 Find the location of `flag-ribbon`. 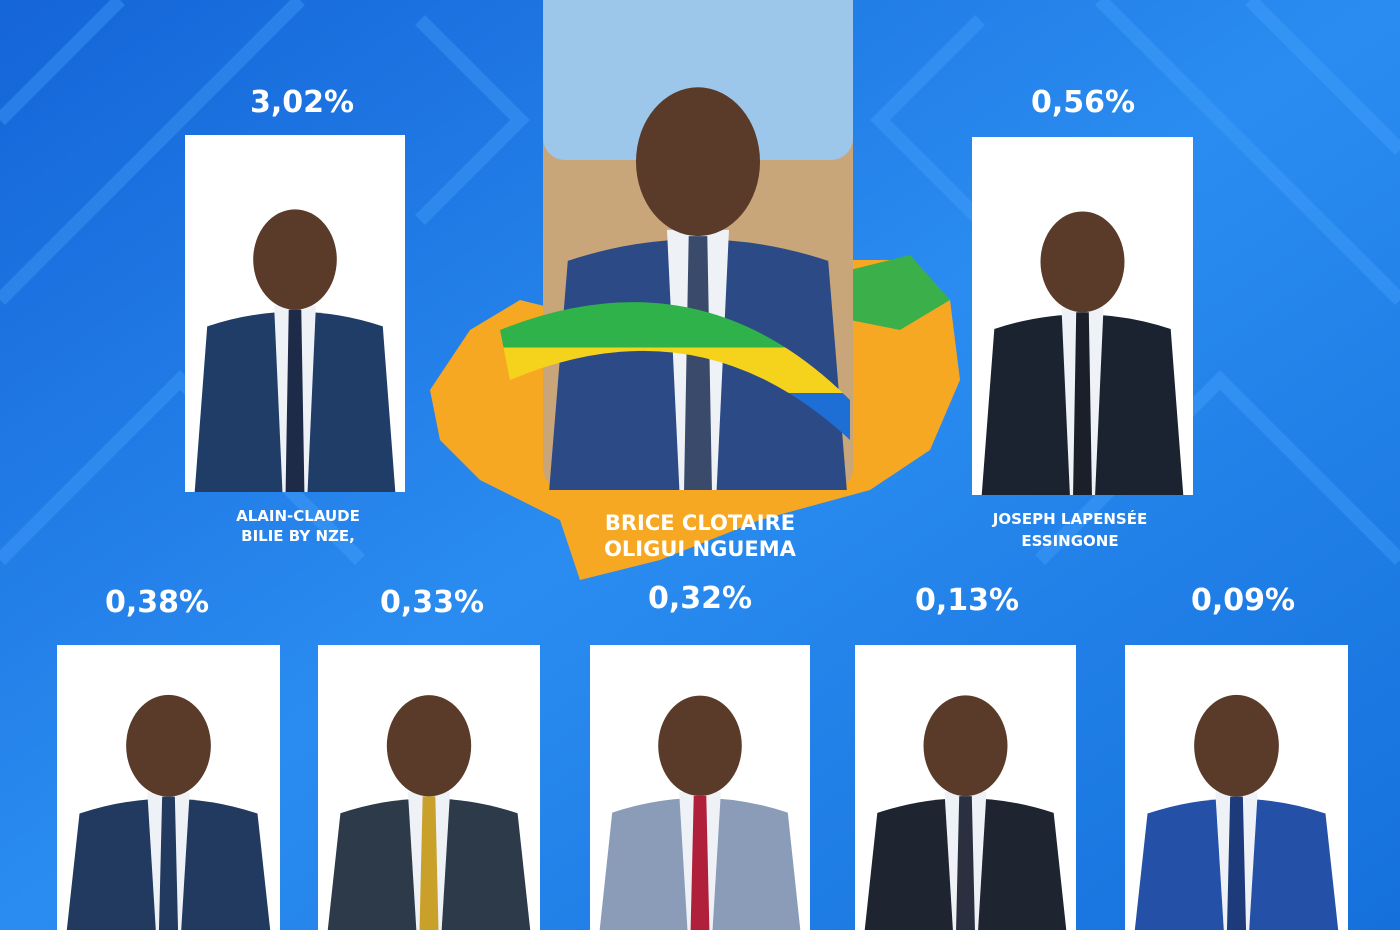

flag-ribbon is located at coordinates (675, 371).